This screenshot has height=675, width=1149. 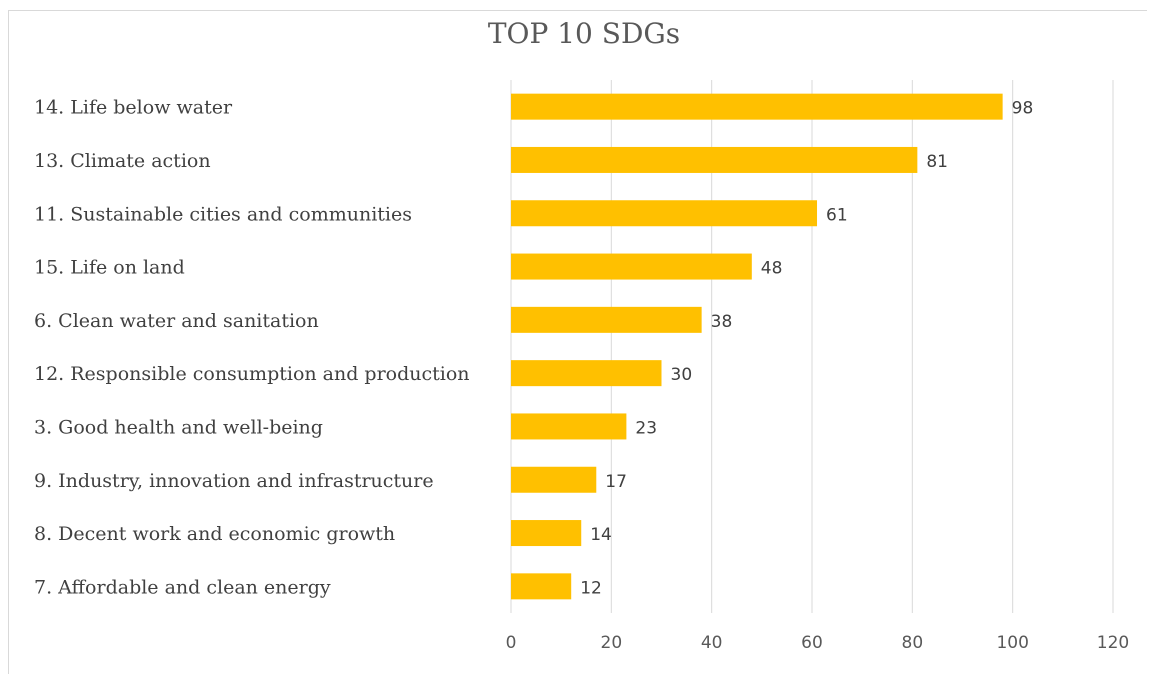 I want to click on x-tick-label: 0, so click(x=511, y=643).